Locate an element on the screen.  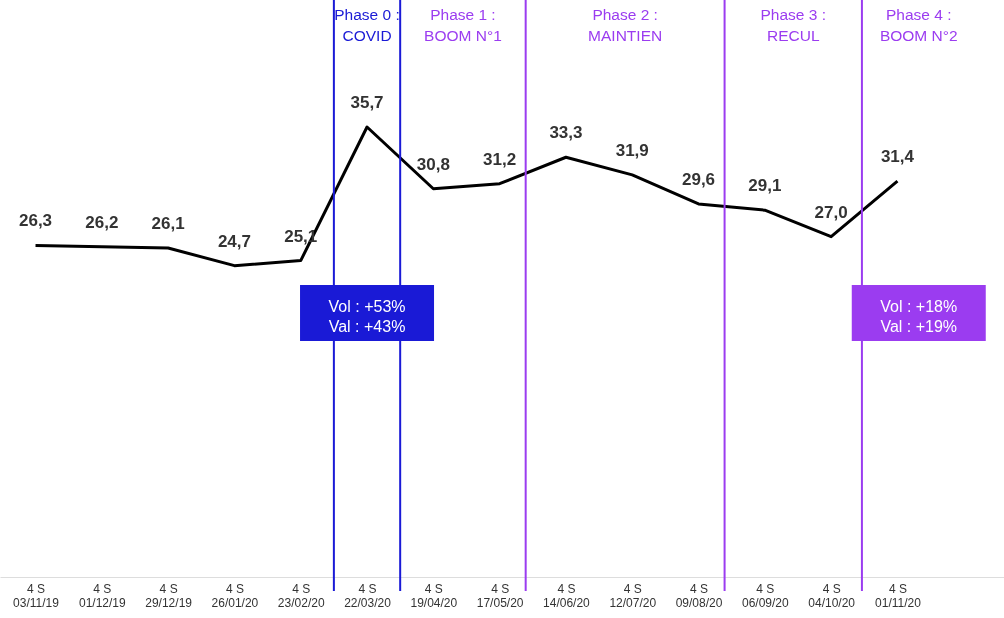
data-label: 29,1 is located at coordinates (765, 186).